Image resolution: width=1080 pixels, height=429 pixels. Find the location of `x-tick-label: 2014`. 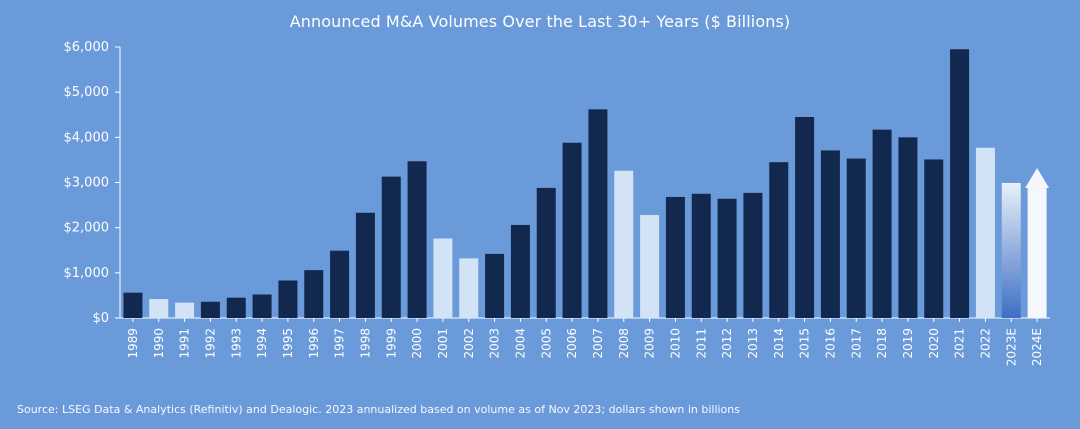

x-tick-label: 2014 is located at coordinates (779, 343).